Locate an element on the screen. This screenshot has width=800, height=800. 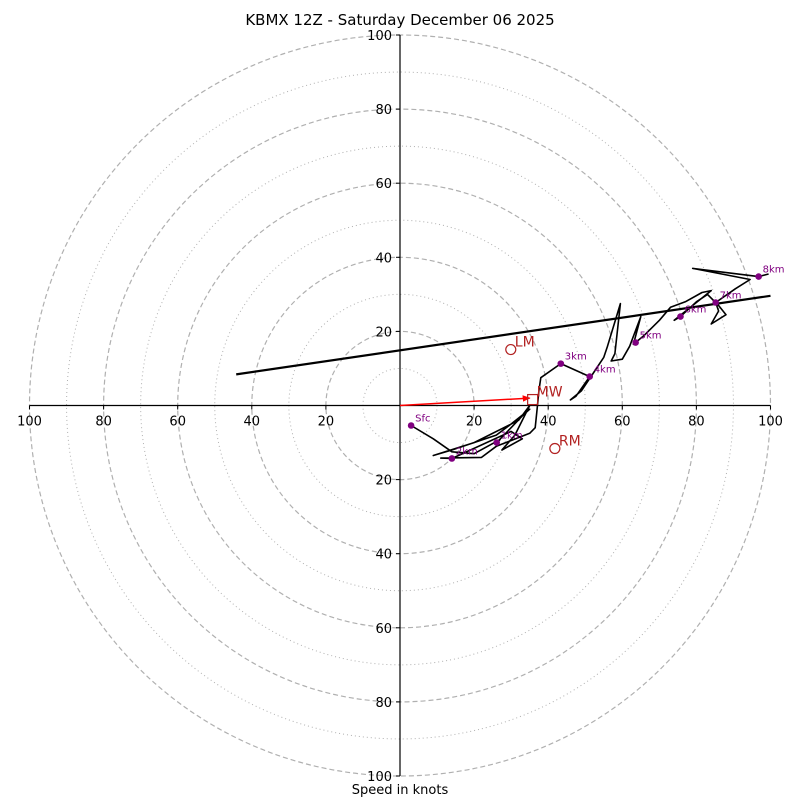
height-marker-8km is located at coordinates (758, 276).